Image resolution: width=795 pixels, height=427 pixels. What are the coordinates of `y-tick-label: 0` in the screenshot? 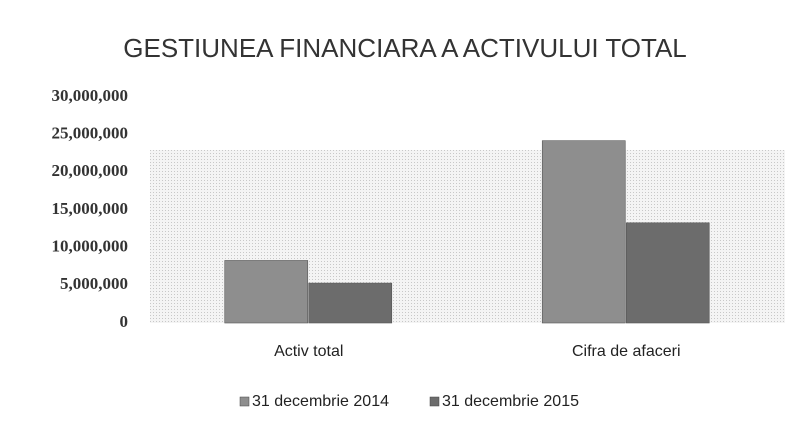 It's located at (124, 321).